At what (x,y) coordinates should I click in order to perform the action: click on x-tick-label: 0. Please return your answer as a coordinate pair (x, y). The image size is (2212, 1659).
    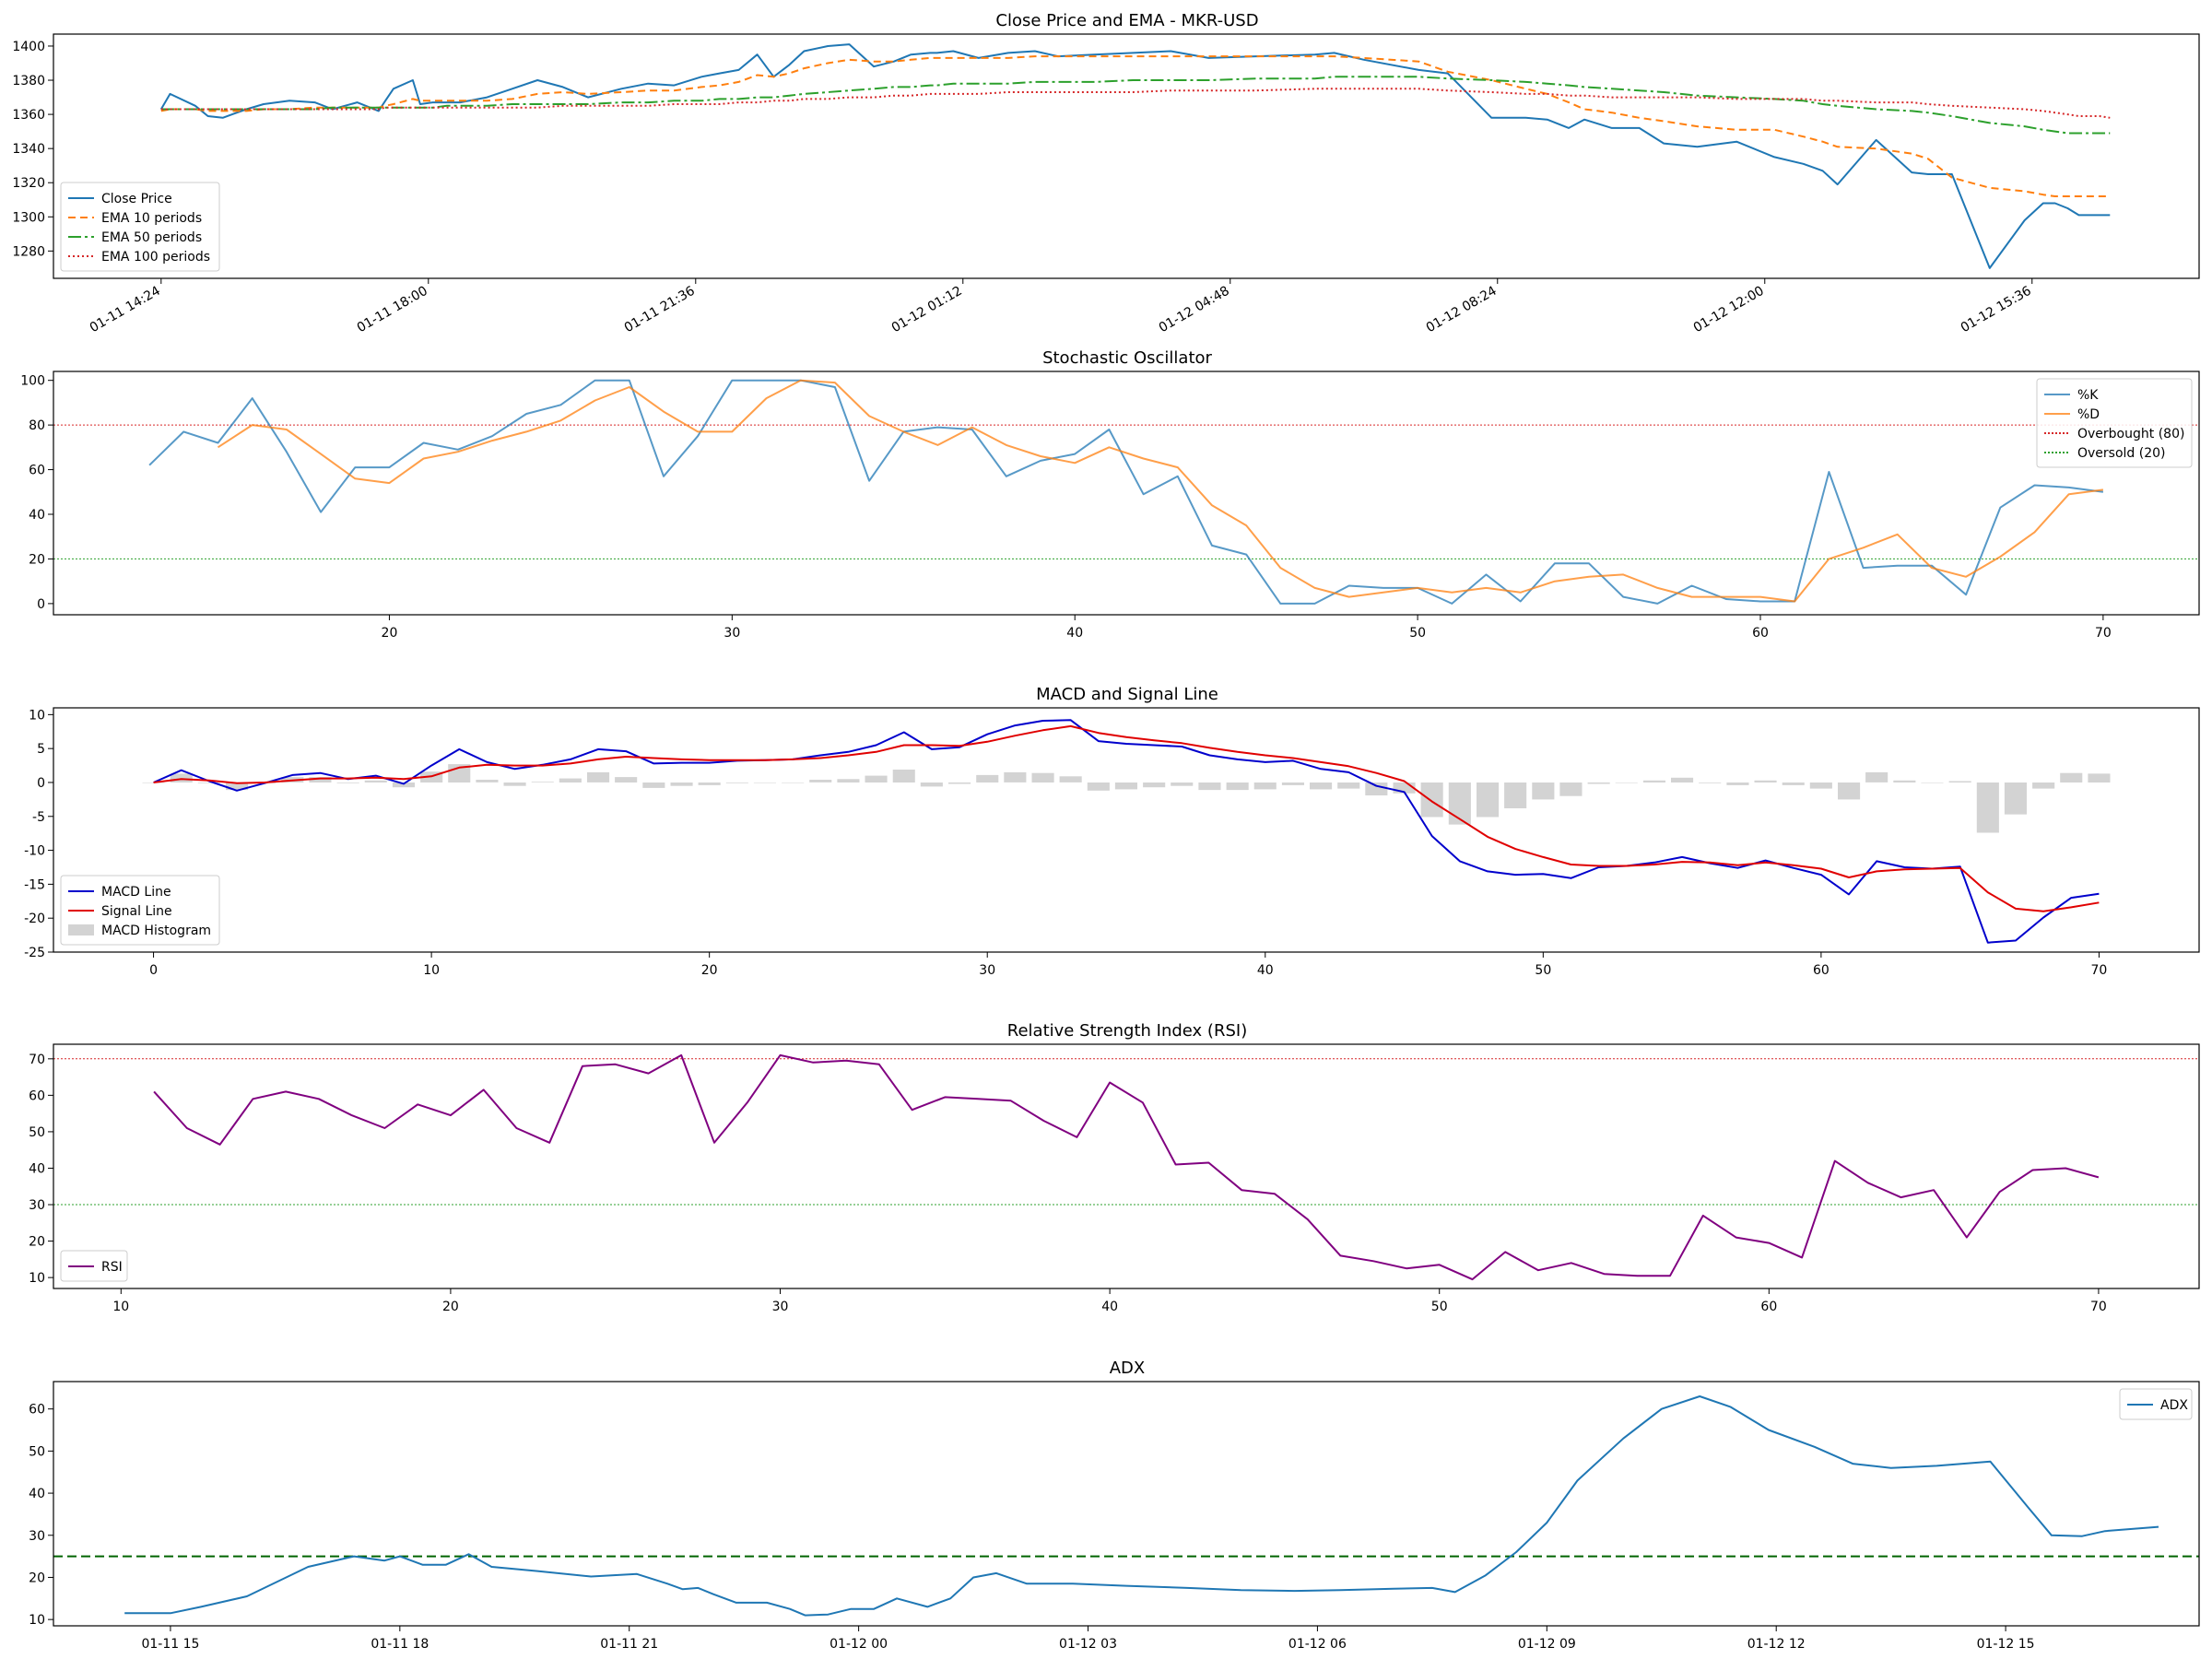
    Looking at the image, I should click on (153, 970).